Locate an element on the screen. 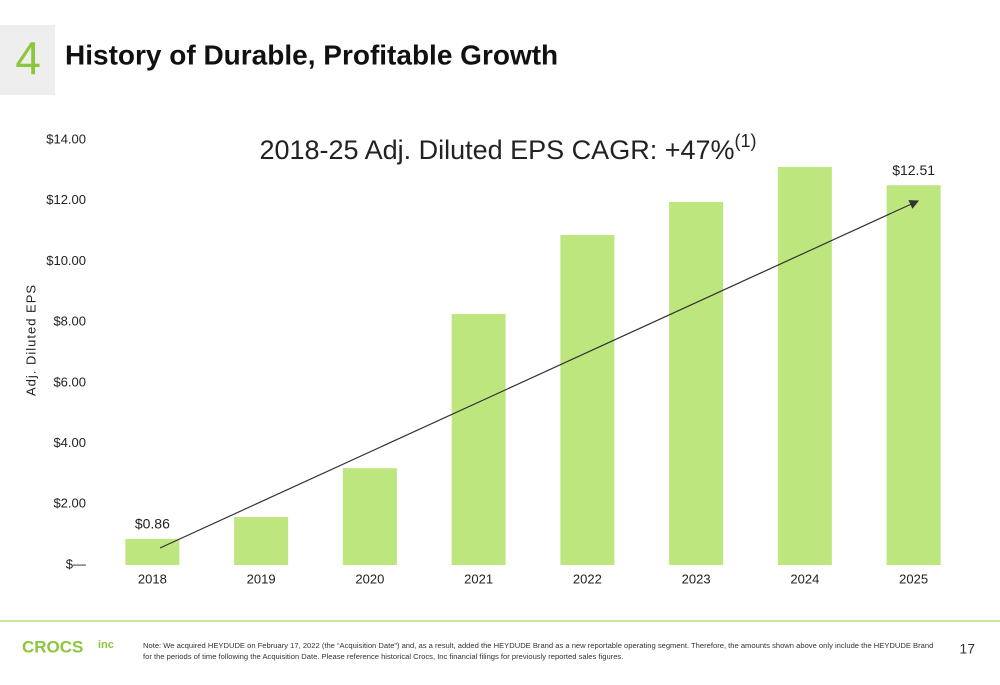 This screenshot has height=685, width=1000. logo: CROCS is located at coordinates (52, 646).